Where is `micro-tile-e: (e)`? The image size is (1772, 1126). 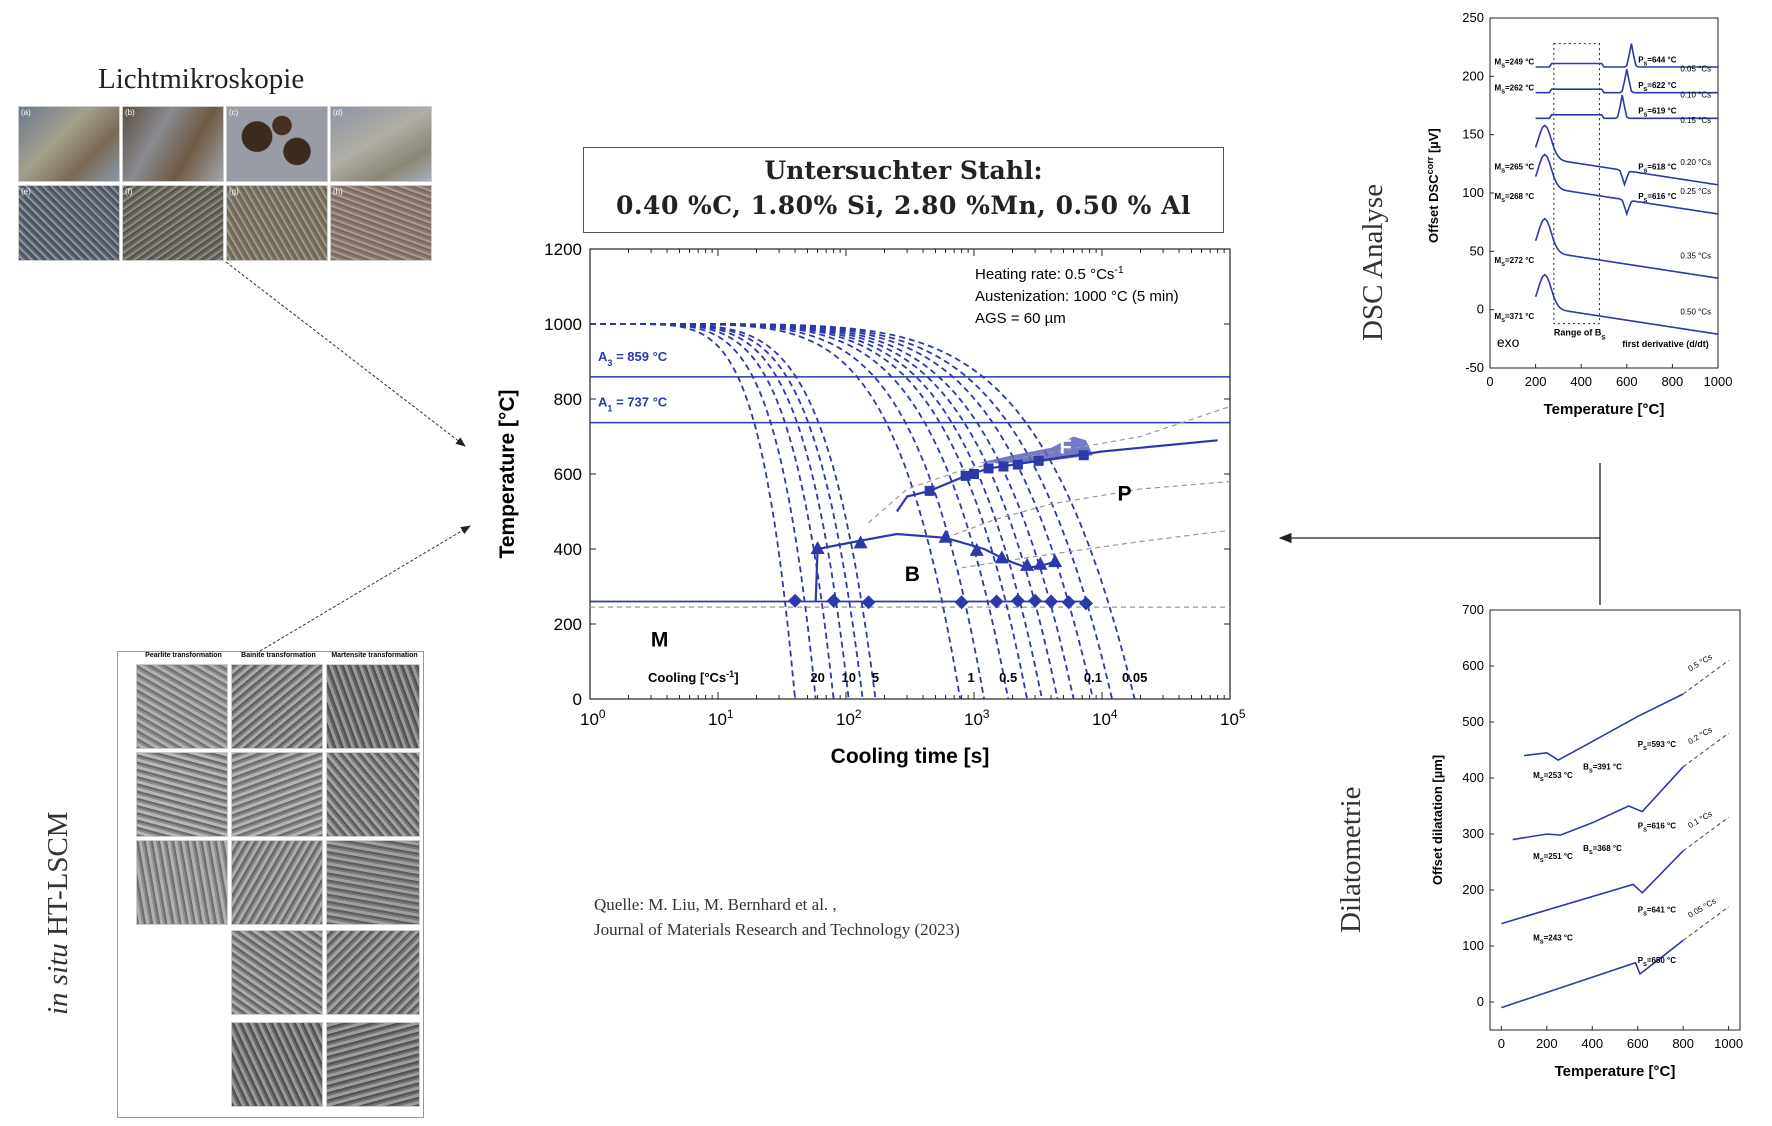
micro-tile-e: (e) is located at coordinates (69, 223).